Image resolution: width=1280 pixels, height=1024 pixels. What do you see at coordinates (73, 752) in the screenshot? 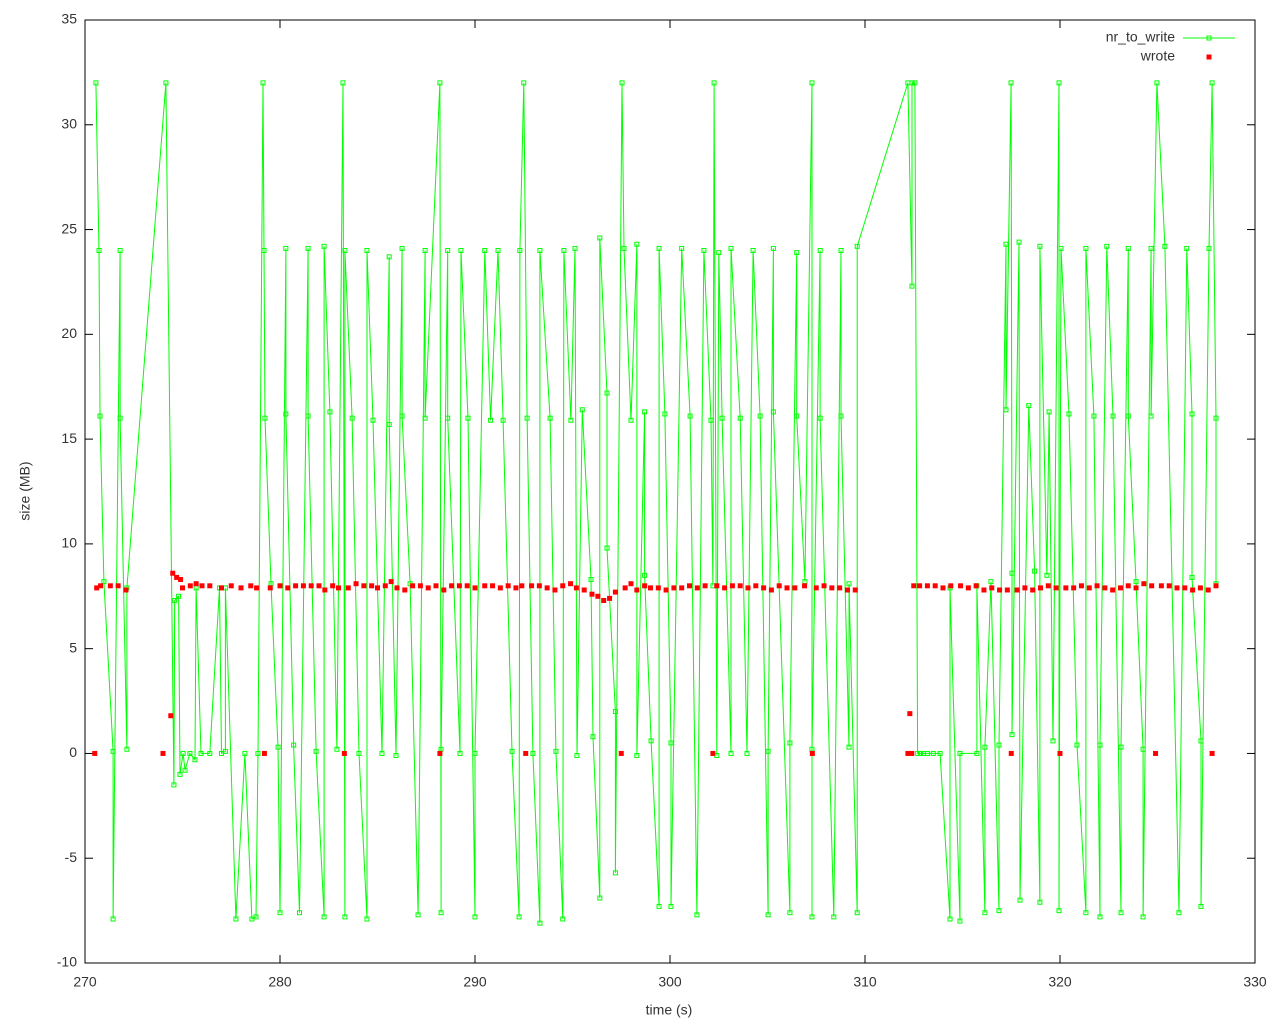
I see `y-tick-label: 0` at bounding box center [73, 752].